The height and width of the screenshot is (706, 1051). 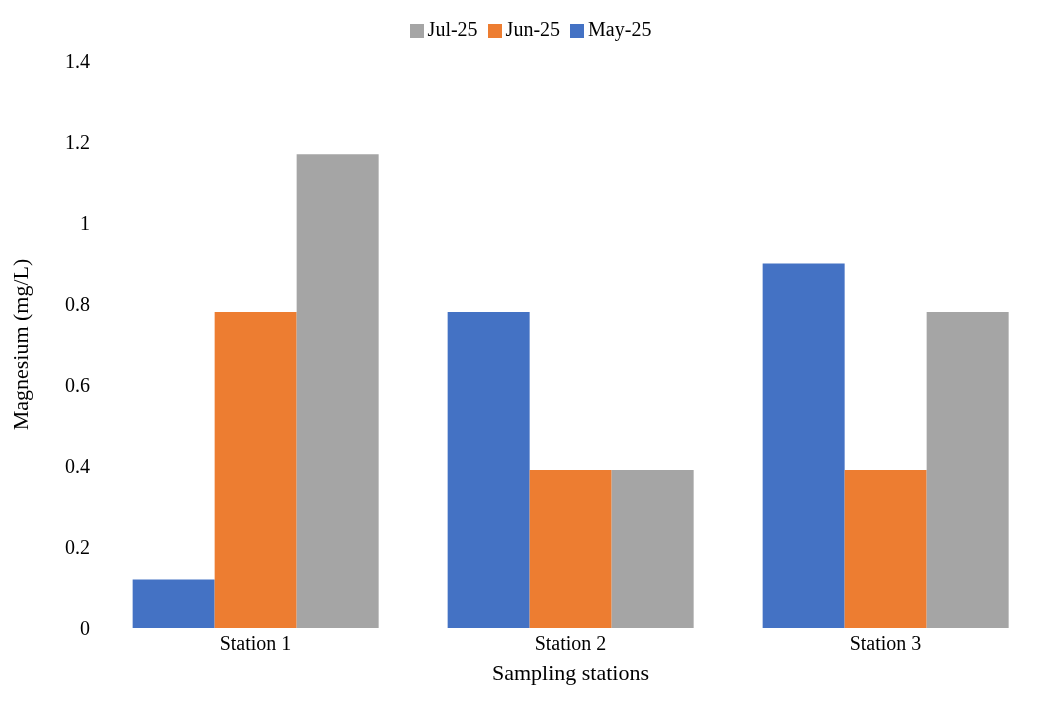 I want to click on y-tick-label: 0.8, so click(x=77, y=304).